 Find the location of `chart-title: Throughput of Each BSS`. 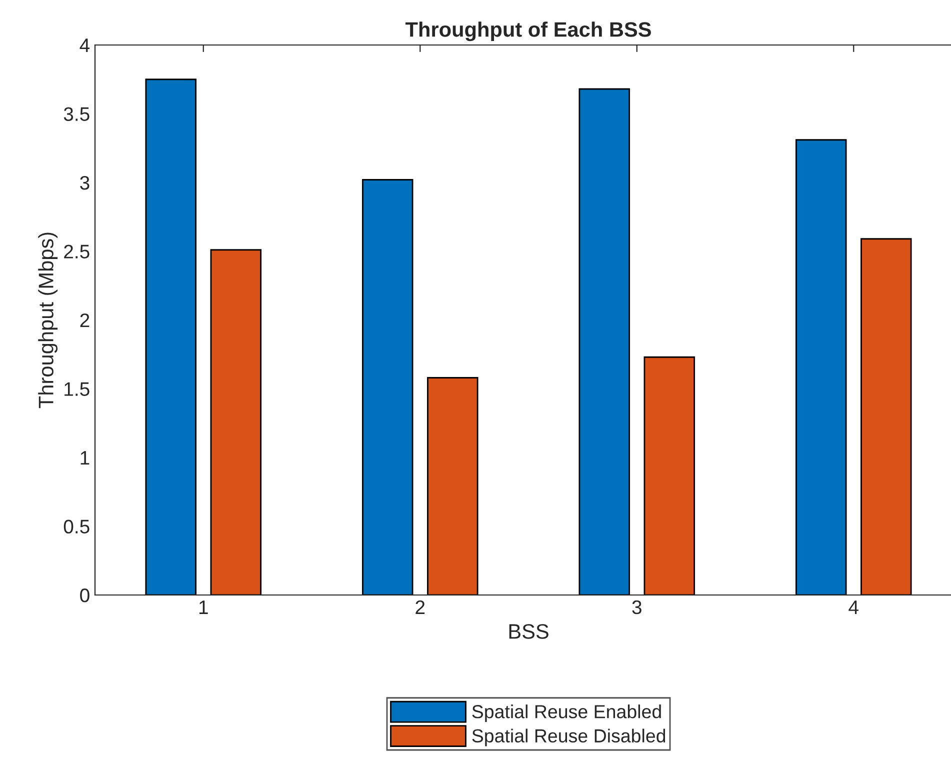

chart-title: Throughput of Each BSS is located at coordinates (528, 32).